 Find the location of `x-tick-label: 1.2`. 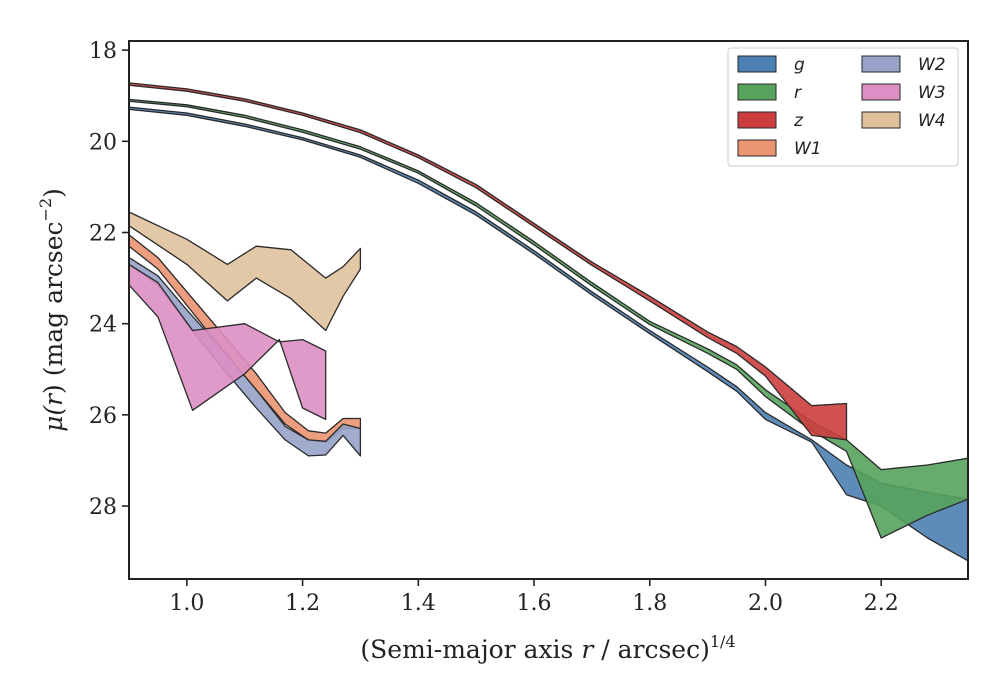

x-tick-label: 1.2 is located at coordinates (302, 603).